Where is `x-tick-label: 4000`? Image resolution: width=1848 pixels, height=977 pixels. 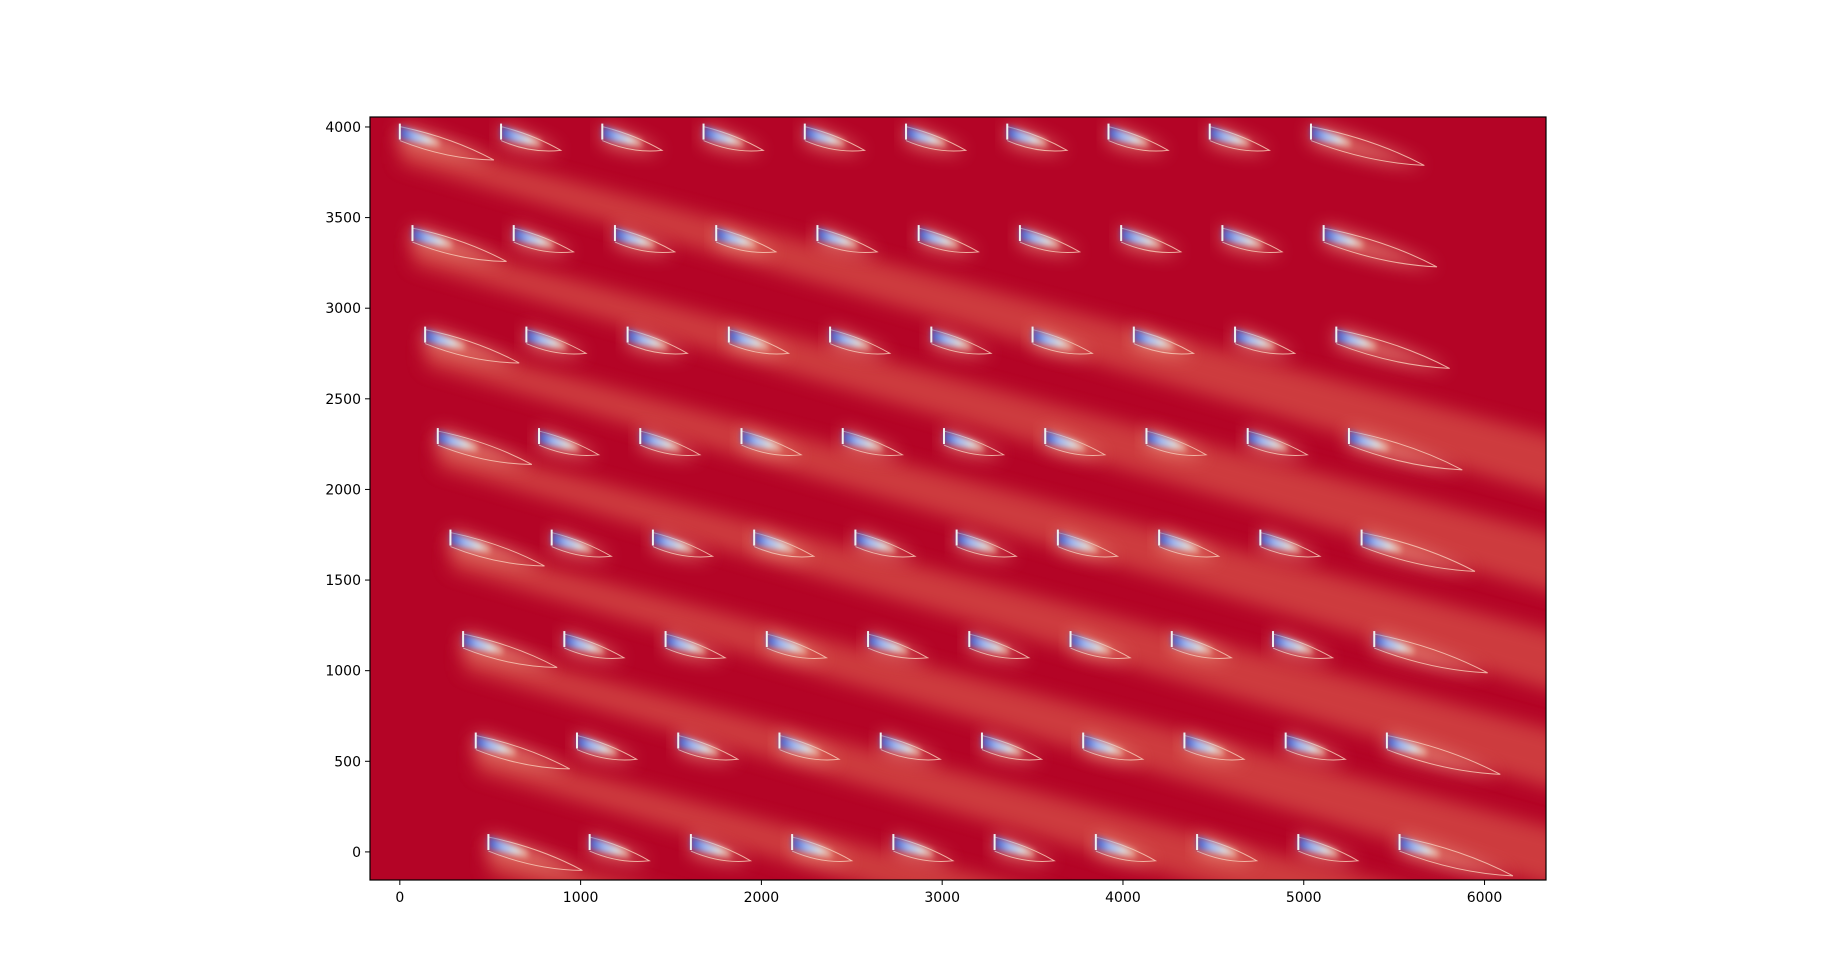
x-tick-label: 4000 is located at coordinates (1123, 898).